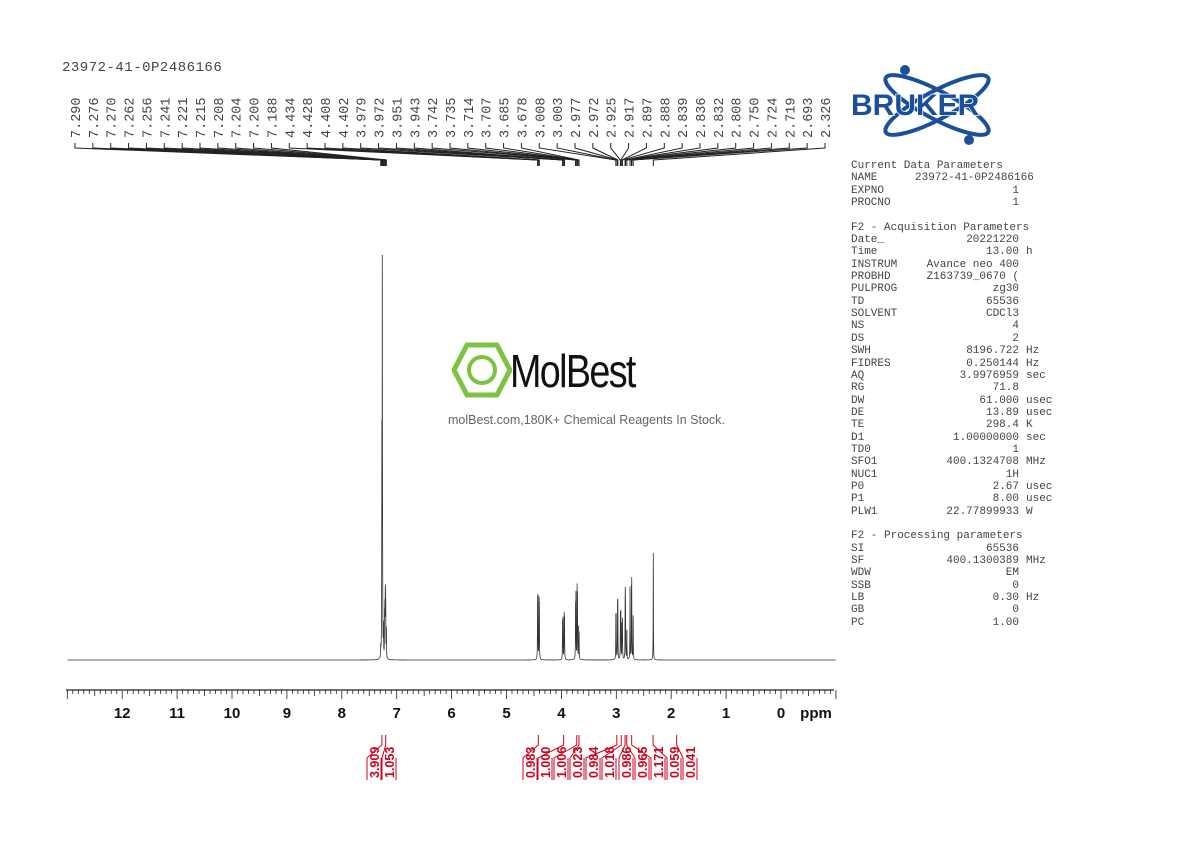 The width and height of the screenshot is (1190, 842). Describe the element at coordinates (858, 561) in the screenshot. I see `parameter-name: SF` at that location.